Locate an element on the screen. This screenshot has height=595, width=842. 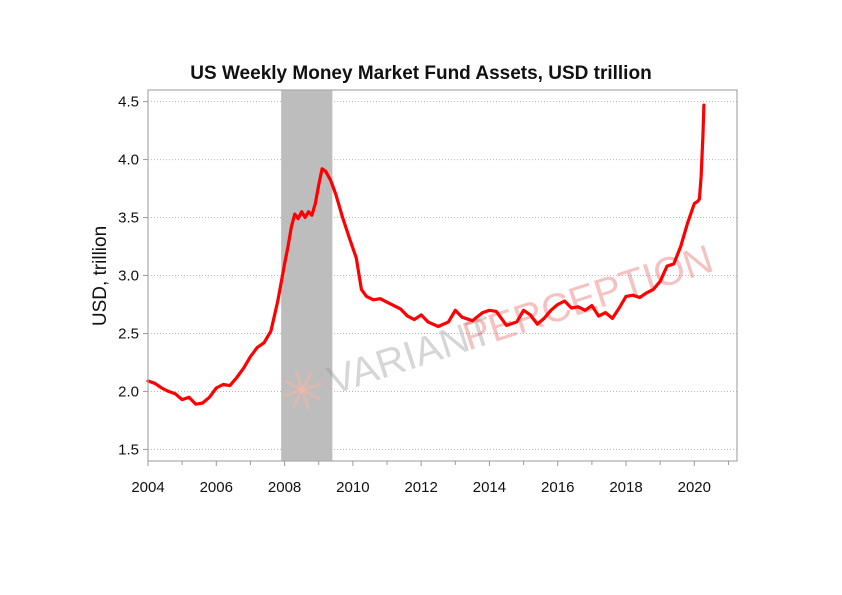
x-tick-label: 2020 is located at coordinates (694, 487).